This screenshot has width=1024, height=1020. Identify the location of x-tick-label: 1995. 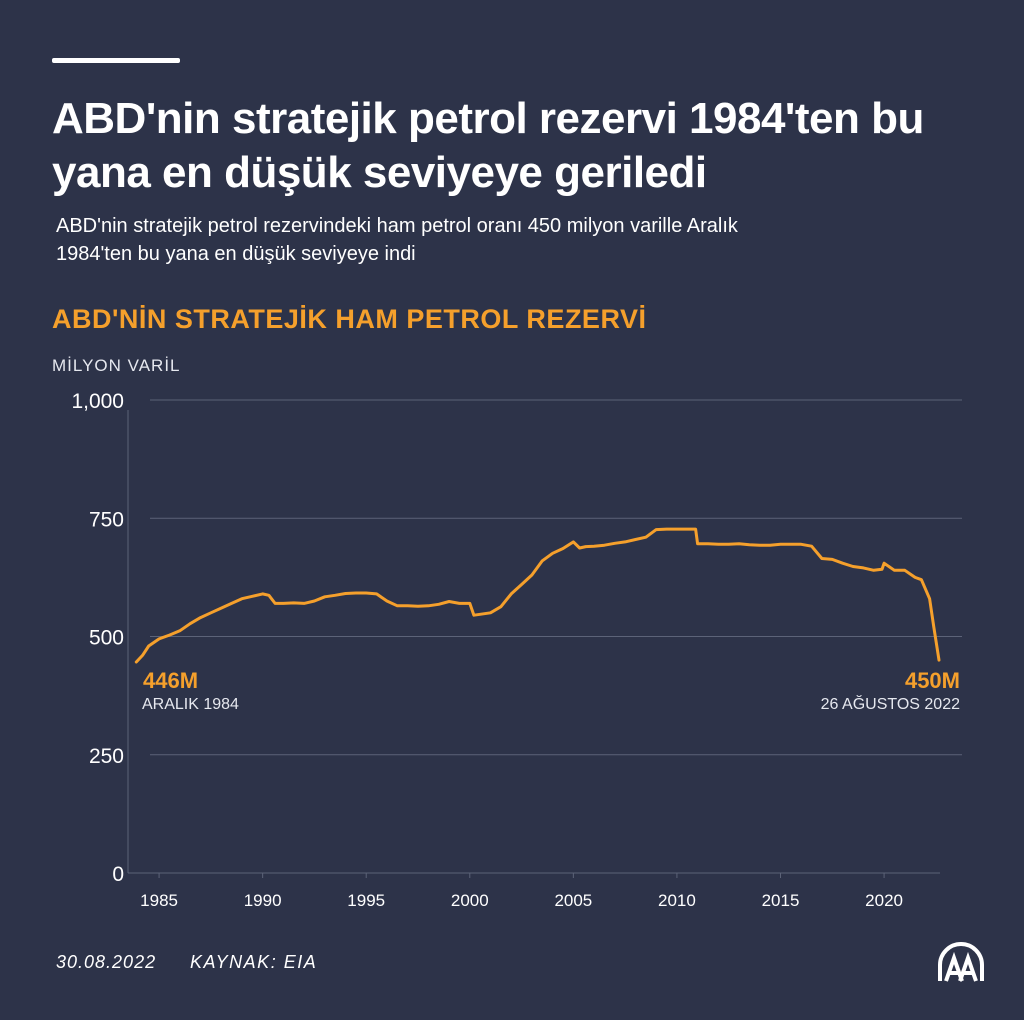
(366, 900).